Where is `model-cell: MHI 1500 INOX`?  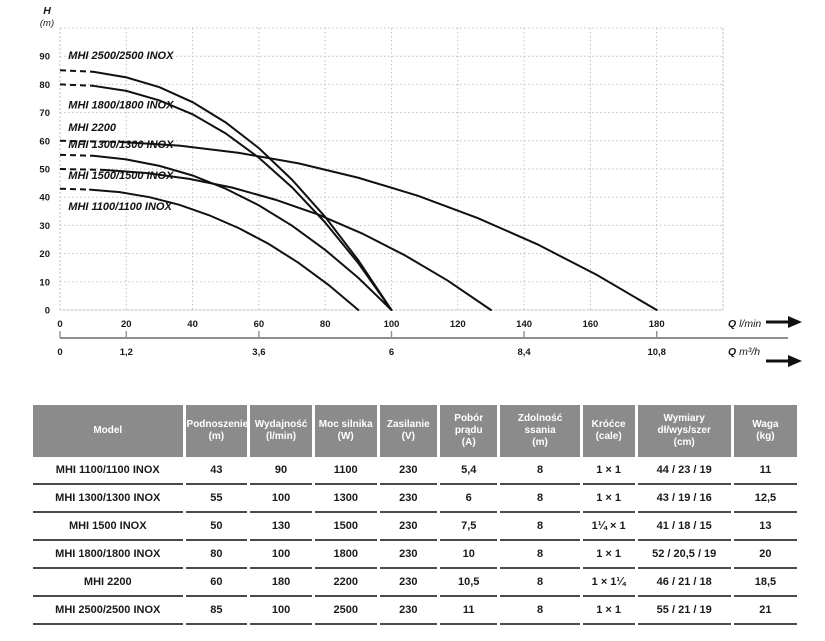 model-cell: MHI 1500 INOX is located at coordinates (108, 527).